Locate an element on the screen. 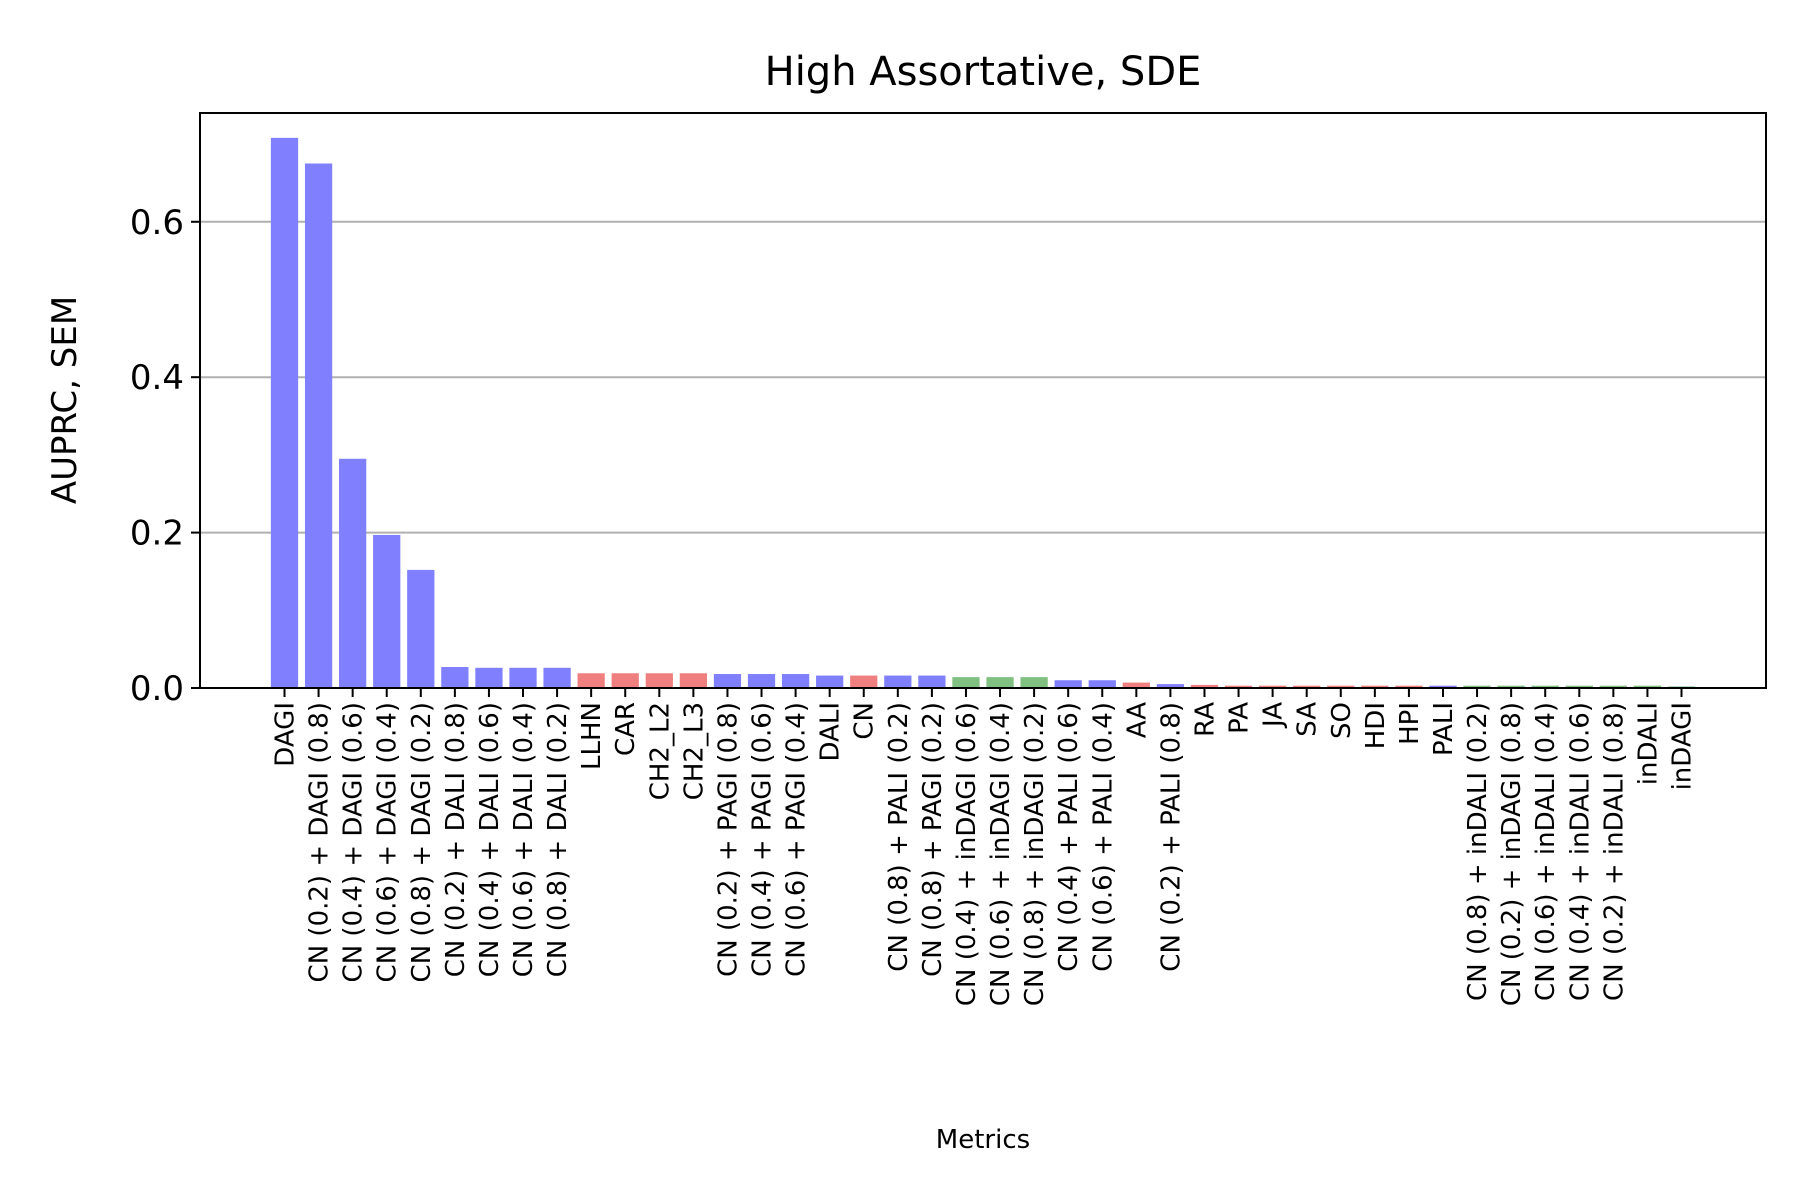  x-tick-label: LLHN is located at coordinates (592, 736).